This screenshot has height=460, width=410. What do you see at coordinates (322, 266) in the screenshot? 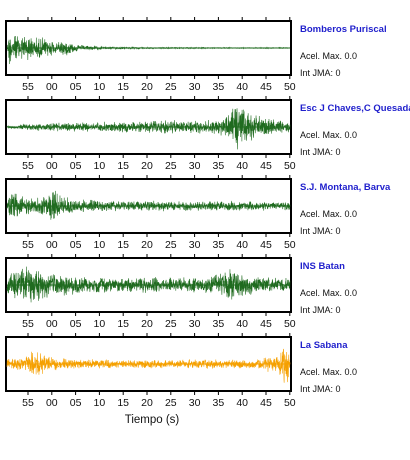
I see `station-name: INS Batan` at bounding box center [322, 266].